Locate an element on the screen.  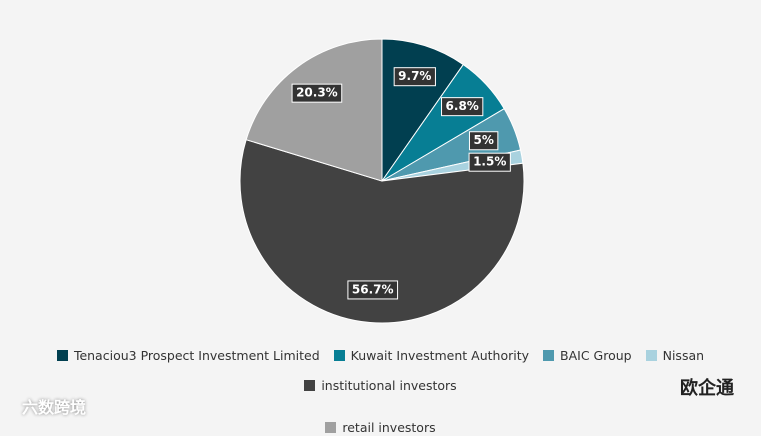
watermark: 六数跨境 is located at coordinates (54, 407).